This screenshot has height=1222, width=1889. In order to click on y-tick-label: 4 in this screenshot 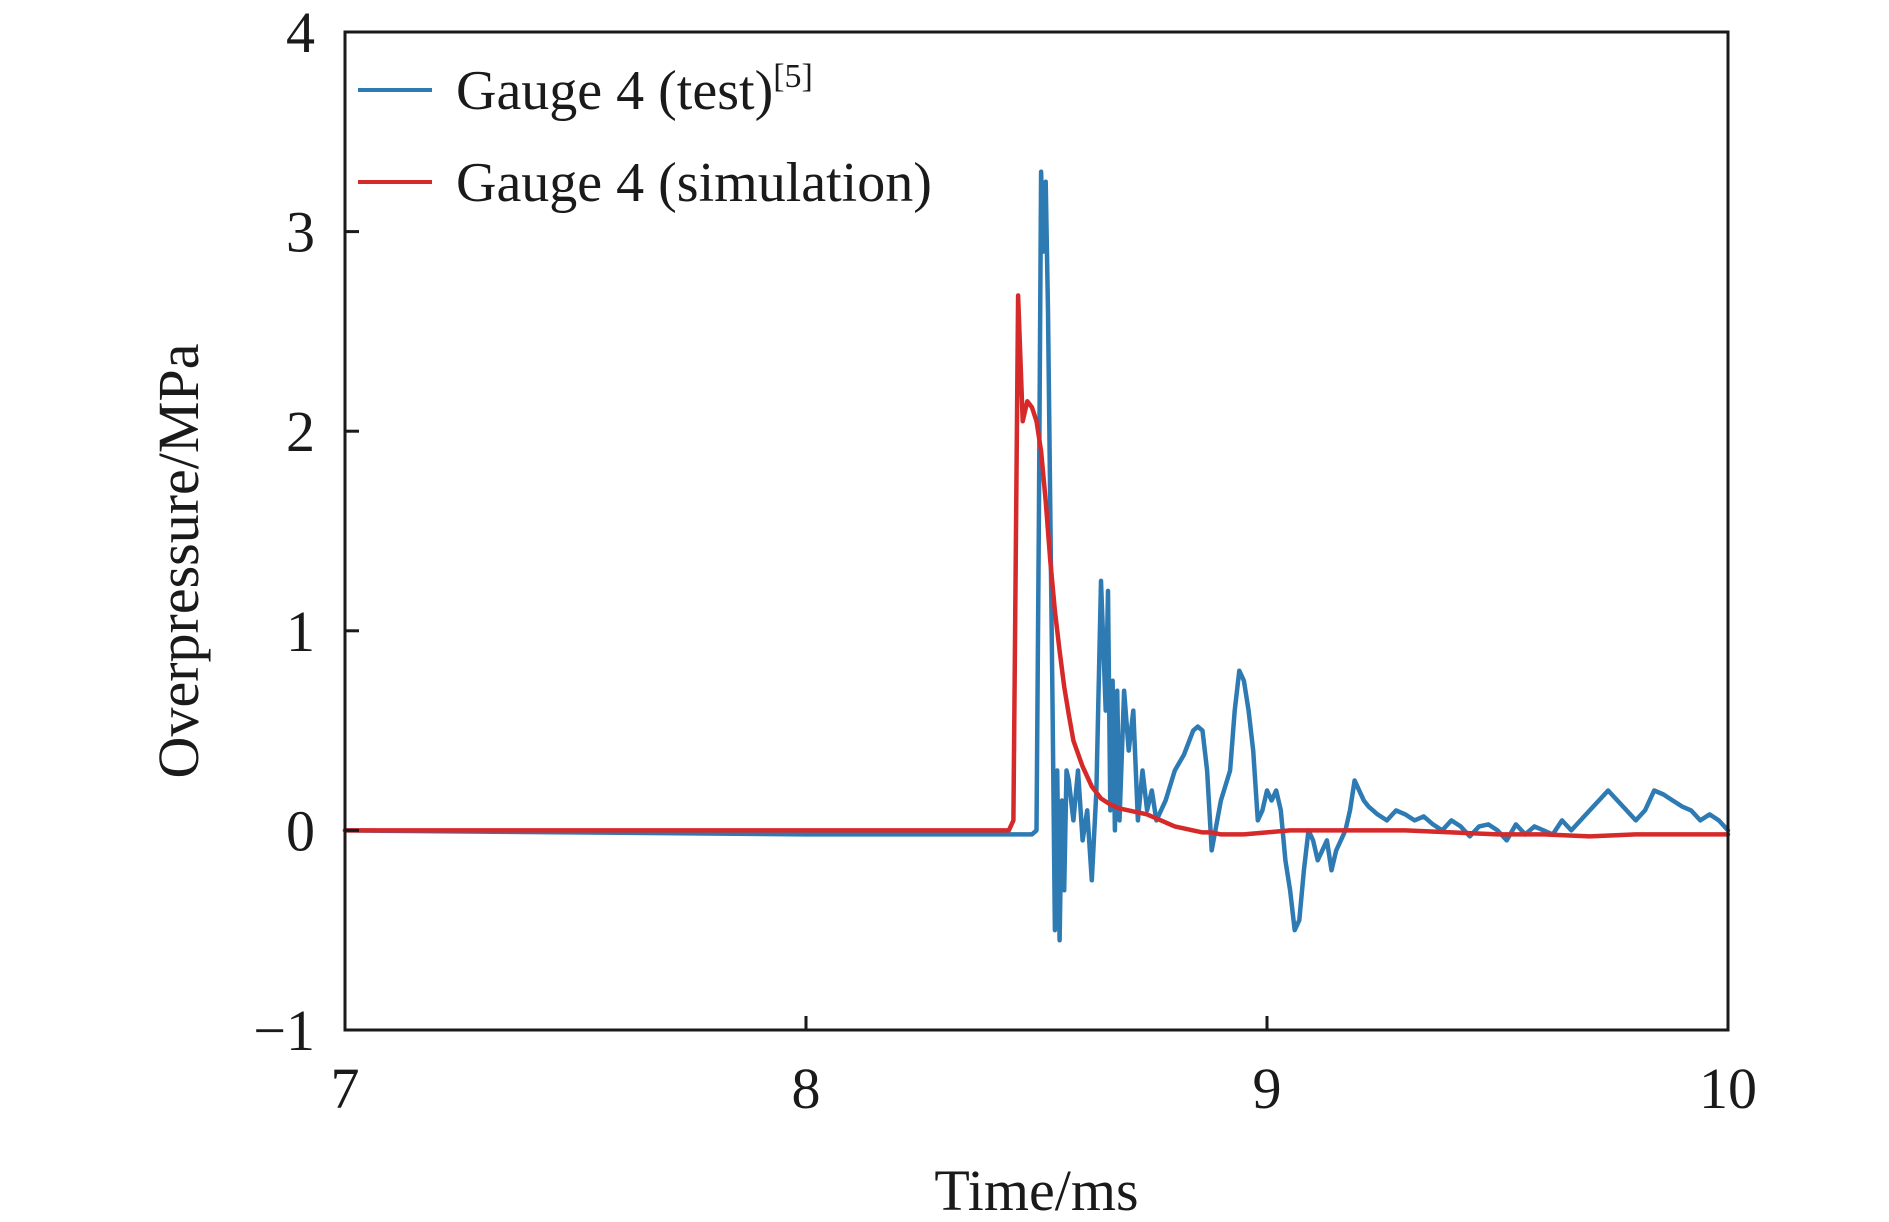, I will do `click(300, 32)`.